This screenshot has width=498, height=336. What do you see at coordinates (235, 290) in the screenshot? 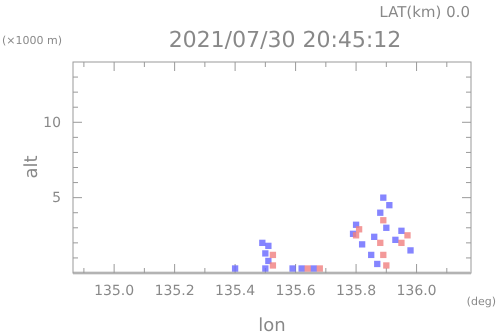
I see `x-tick-label: 135.4` at bounding box center [235, 290].